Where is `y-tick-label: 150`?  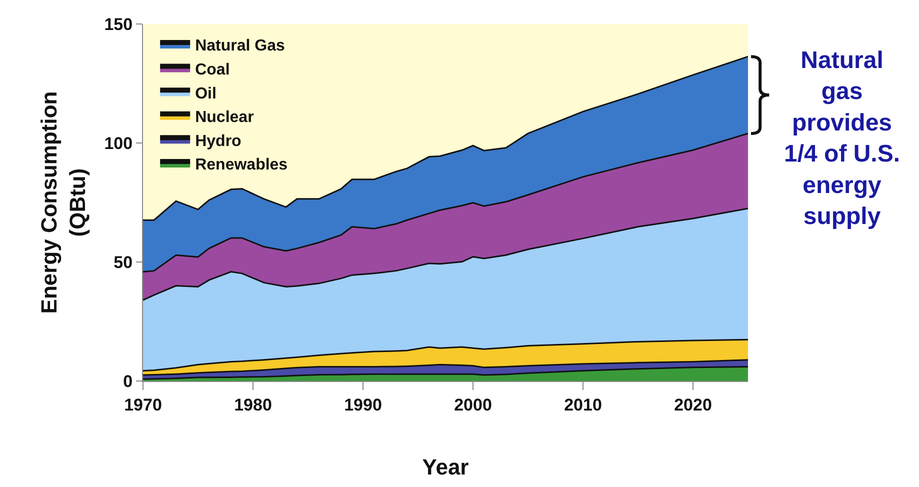
y-tick-label: 150 is located at coordinates (118, 24).